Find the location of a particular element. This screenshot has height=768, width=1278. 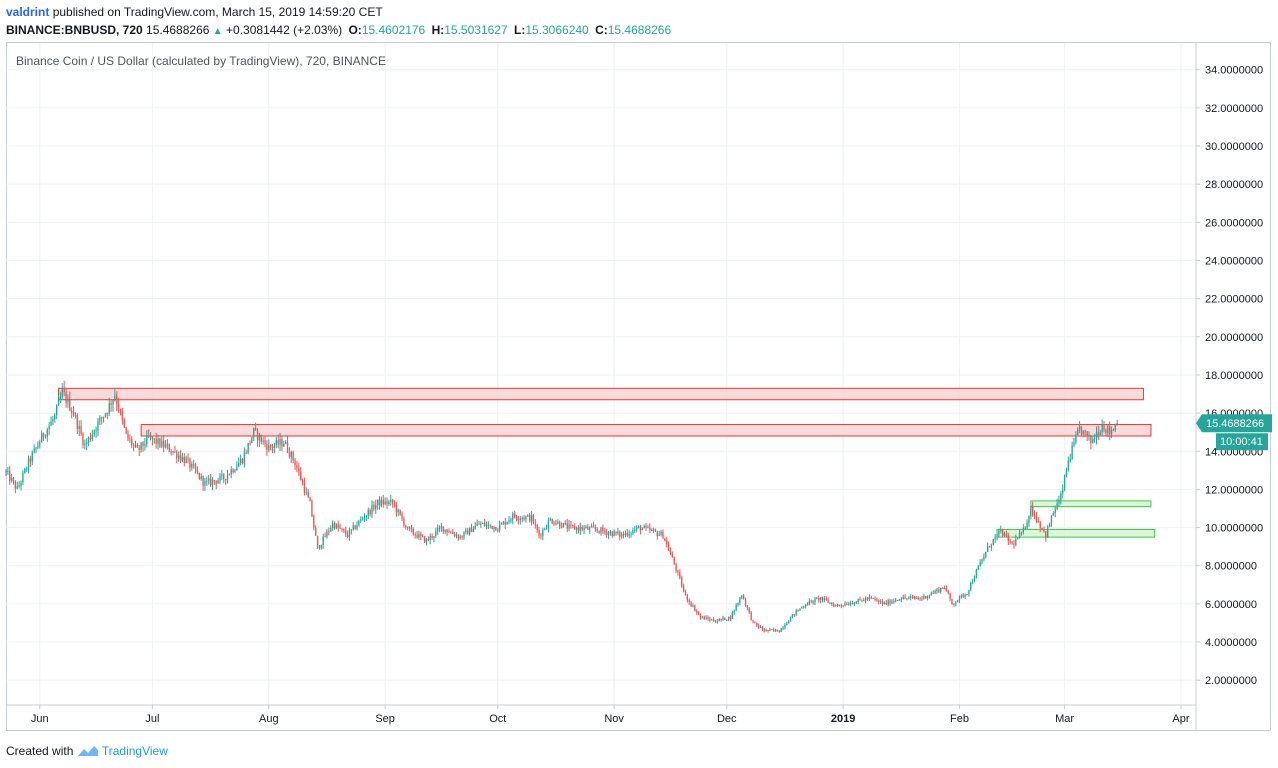

author-link: valdrint is located at coordinates (28, 12).